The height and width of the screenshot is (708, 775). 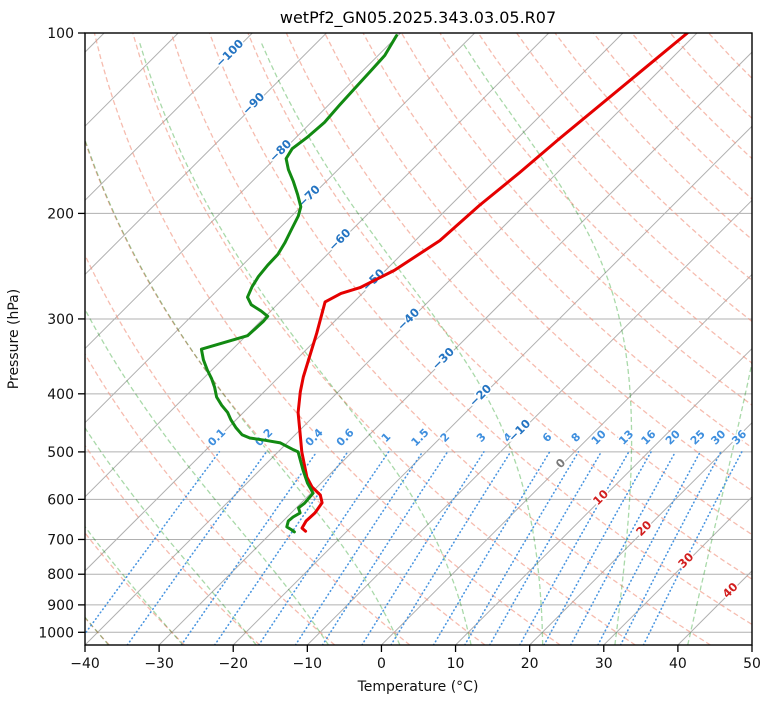 What do you see at coordinates (60, 500) in the screenshot?
I see `pressure-tick-label: 600` at bounding box center [60, 500].